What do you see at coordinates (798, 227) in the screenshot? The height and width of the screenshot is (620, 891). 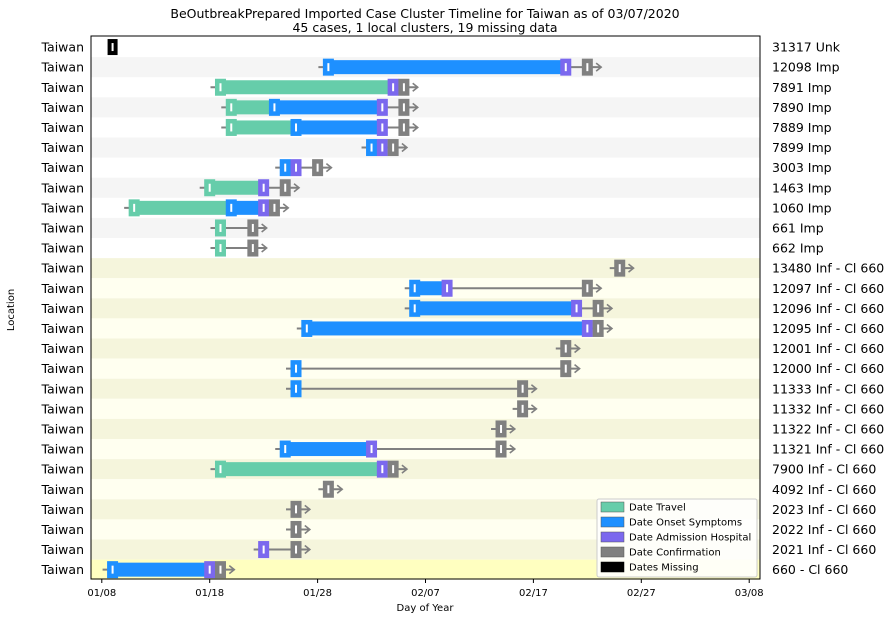 I see `row-case-label: 661 Imp` at bounding box center [798, 227].